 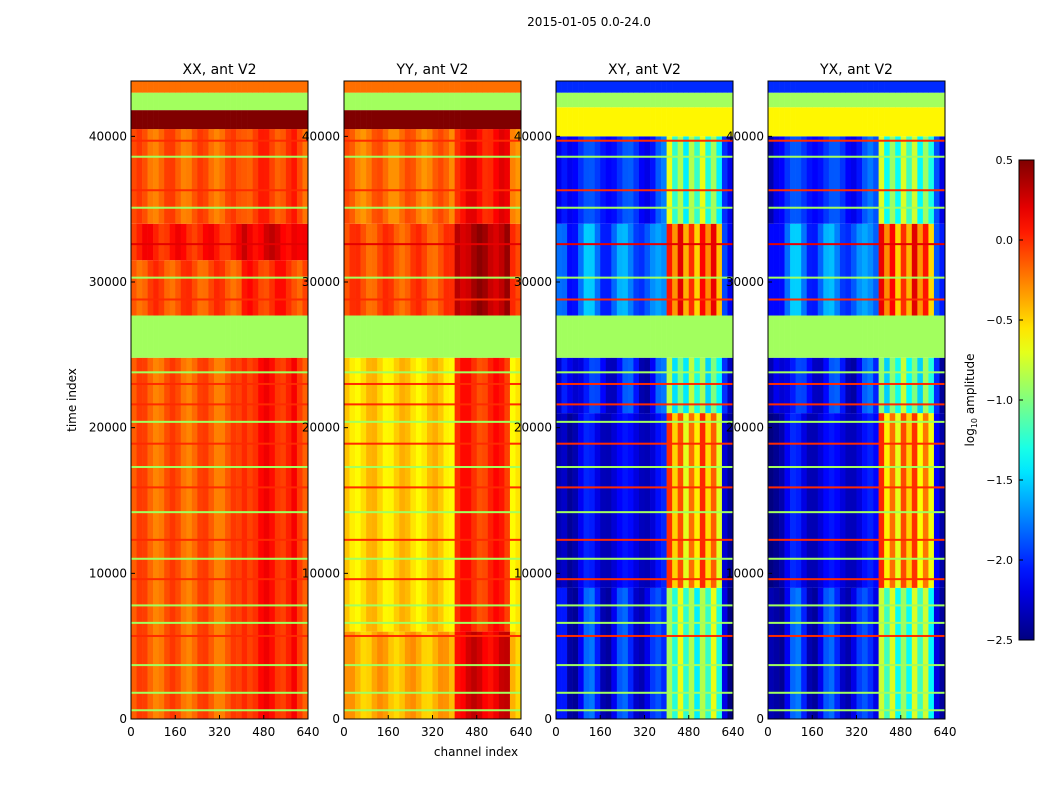 What do you see at coordinates (533, 573) in the screenshot?
I see `y-tick-label: 10000` at bounding box center [533, 573].